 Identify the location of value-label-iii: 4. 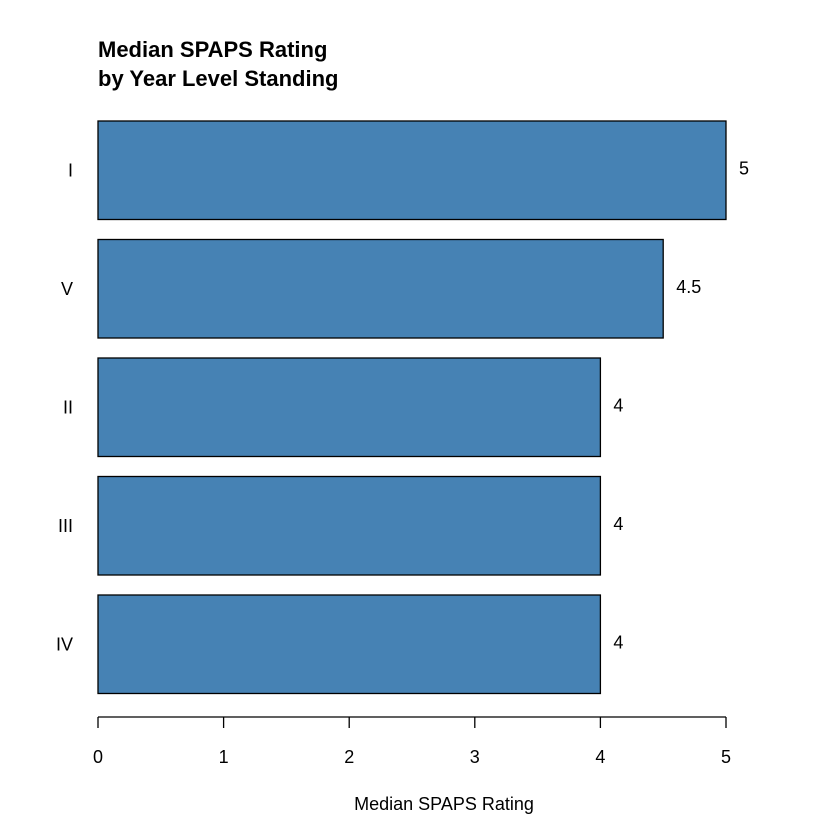
(618, 524).